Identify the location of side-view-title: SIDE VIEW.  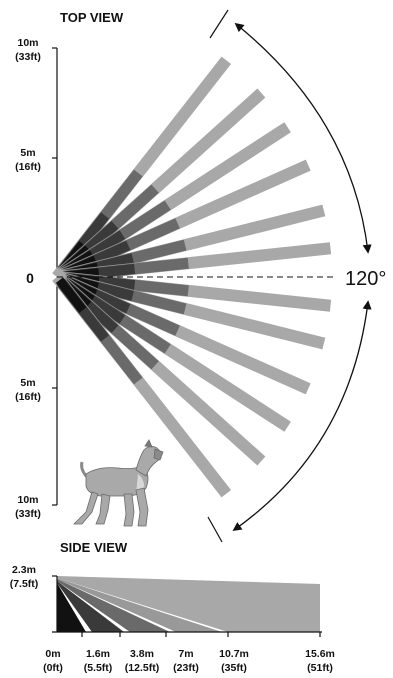
(94, 547).